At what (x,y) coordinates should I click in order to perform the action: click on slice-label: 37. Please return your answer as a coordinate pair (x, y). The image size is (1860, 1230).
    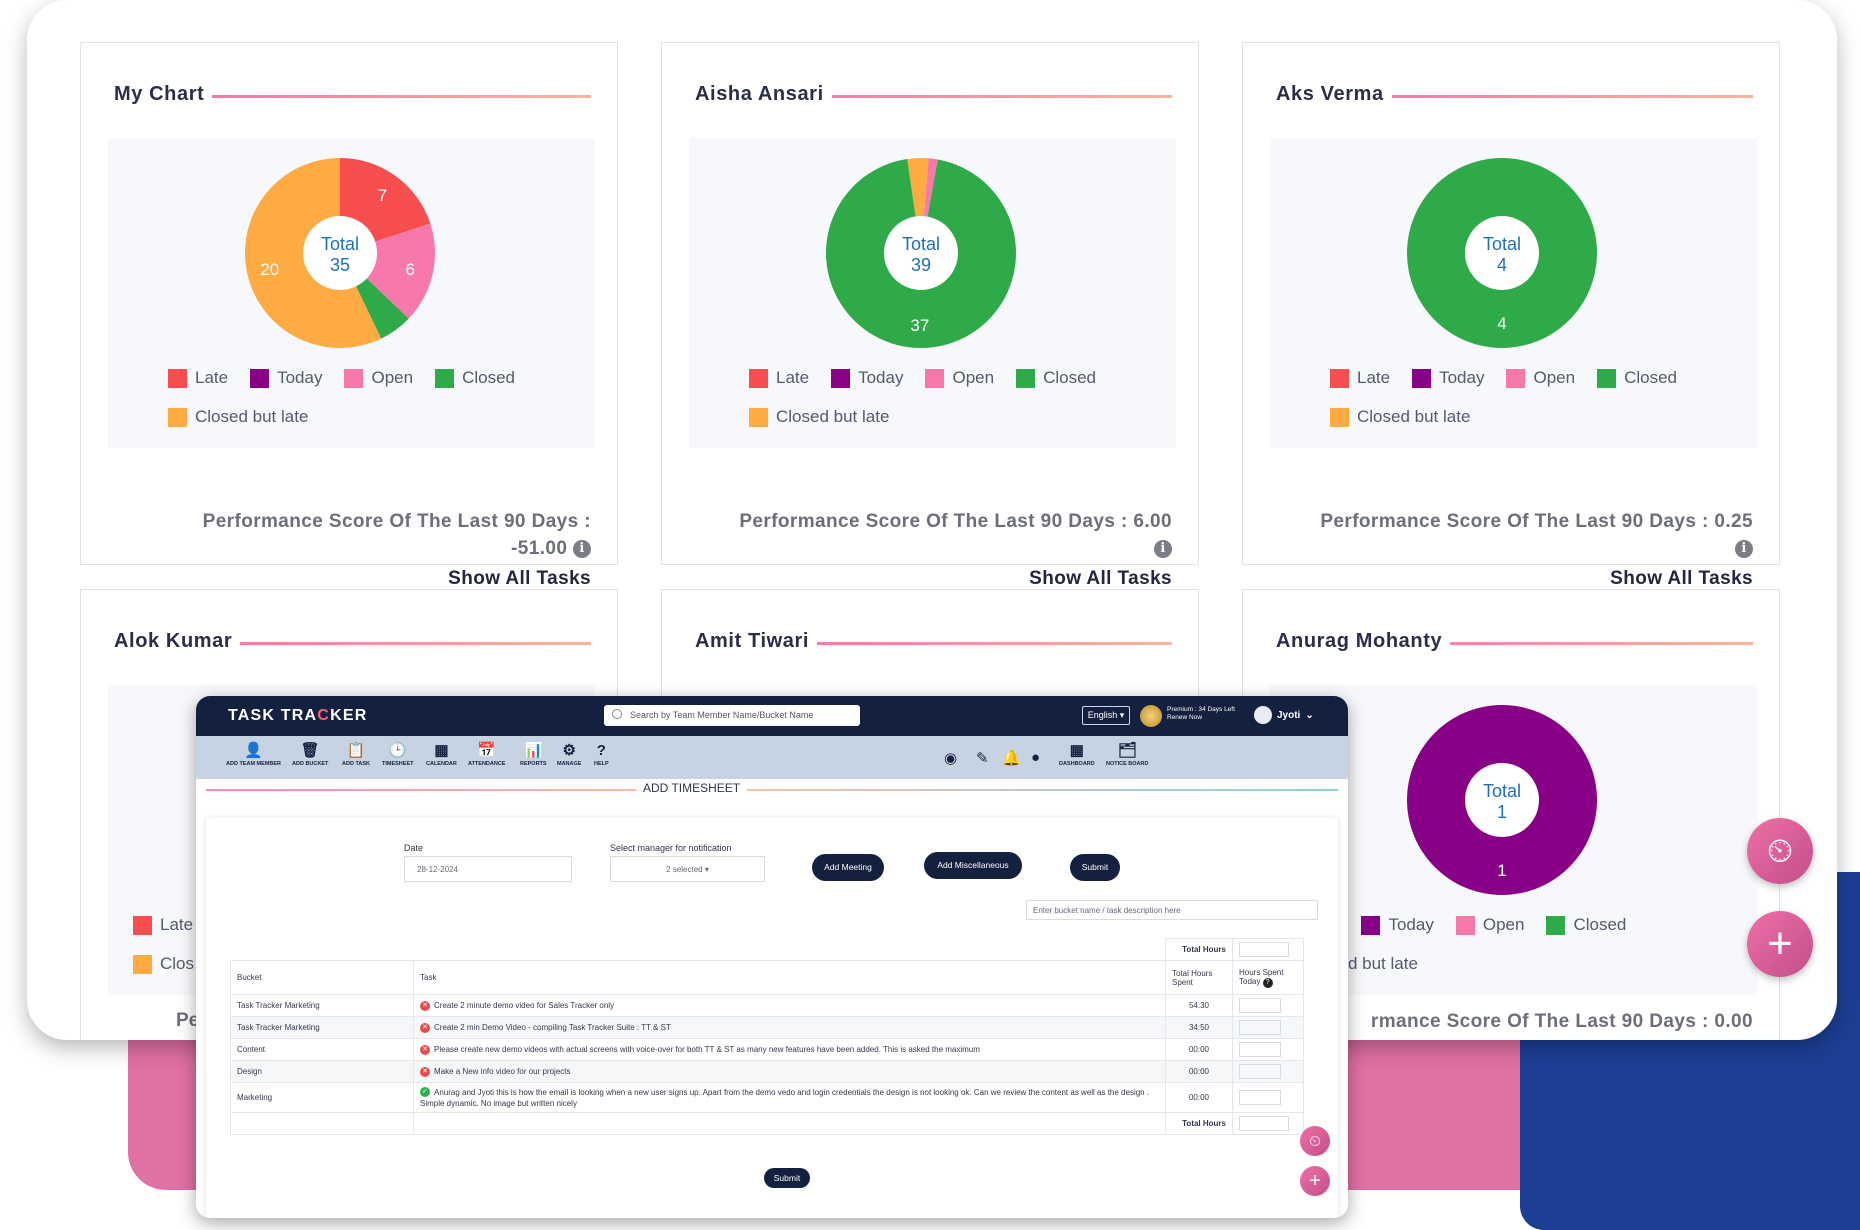
    Looking at the image, I should click on (919, 325).